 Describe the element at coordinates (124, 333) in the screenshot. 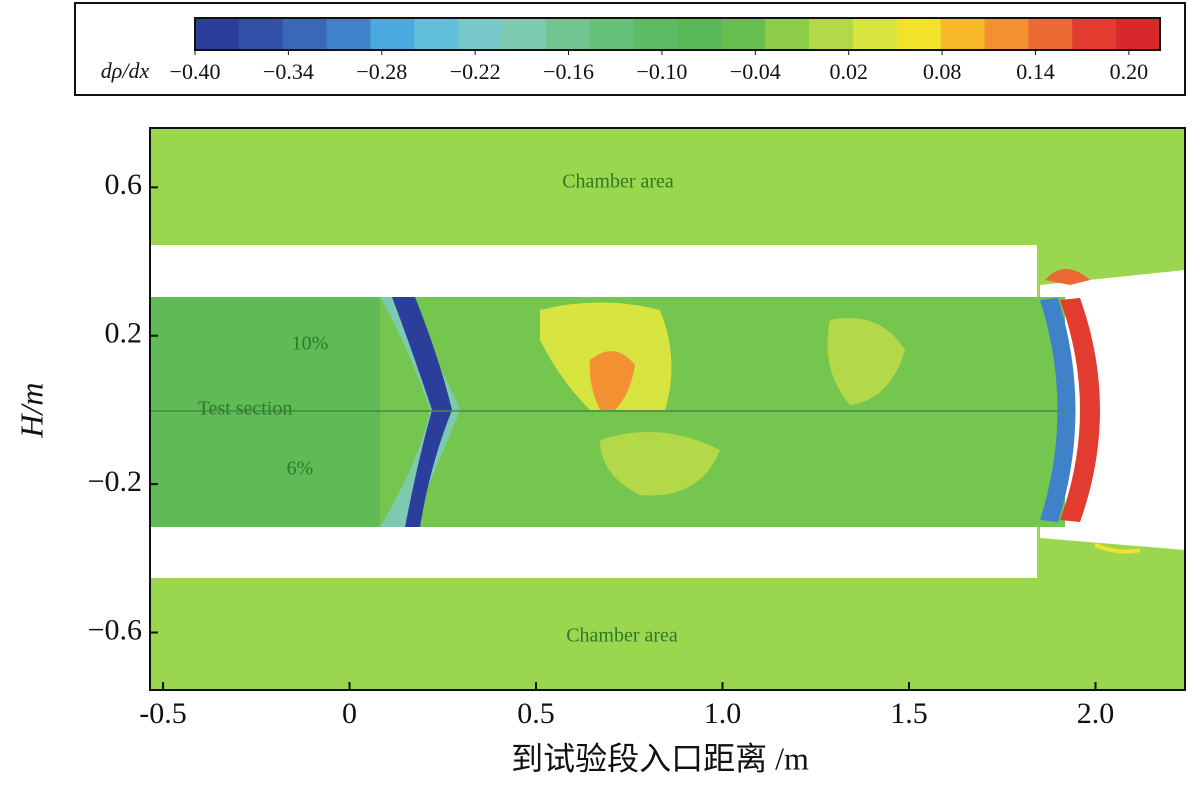

I see `y-tick-label: 0.2` at that location.